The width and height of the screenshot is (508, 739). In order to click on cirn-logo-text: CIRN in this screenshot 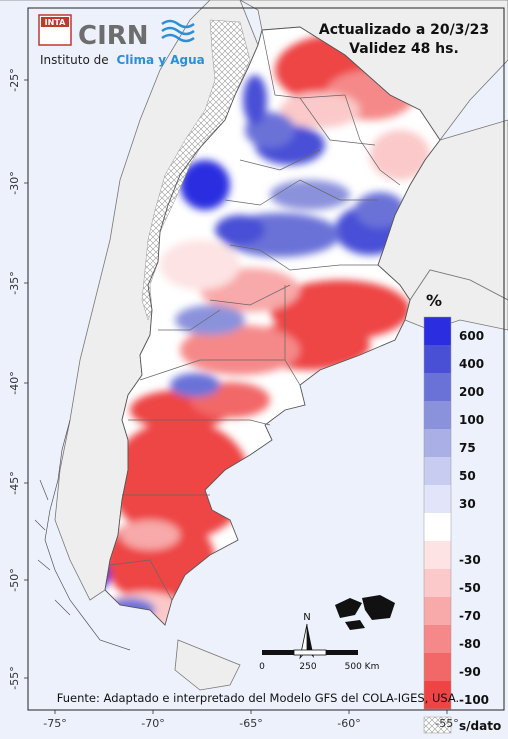, I will do `click(113, 36)`.